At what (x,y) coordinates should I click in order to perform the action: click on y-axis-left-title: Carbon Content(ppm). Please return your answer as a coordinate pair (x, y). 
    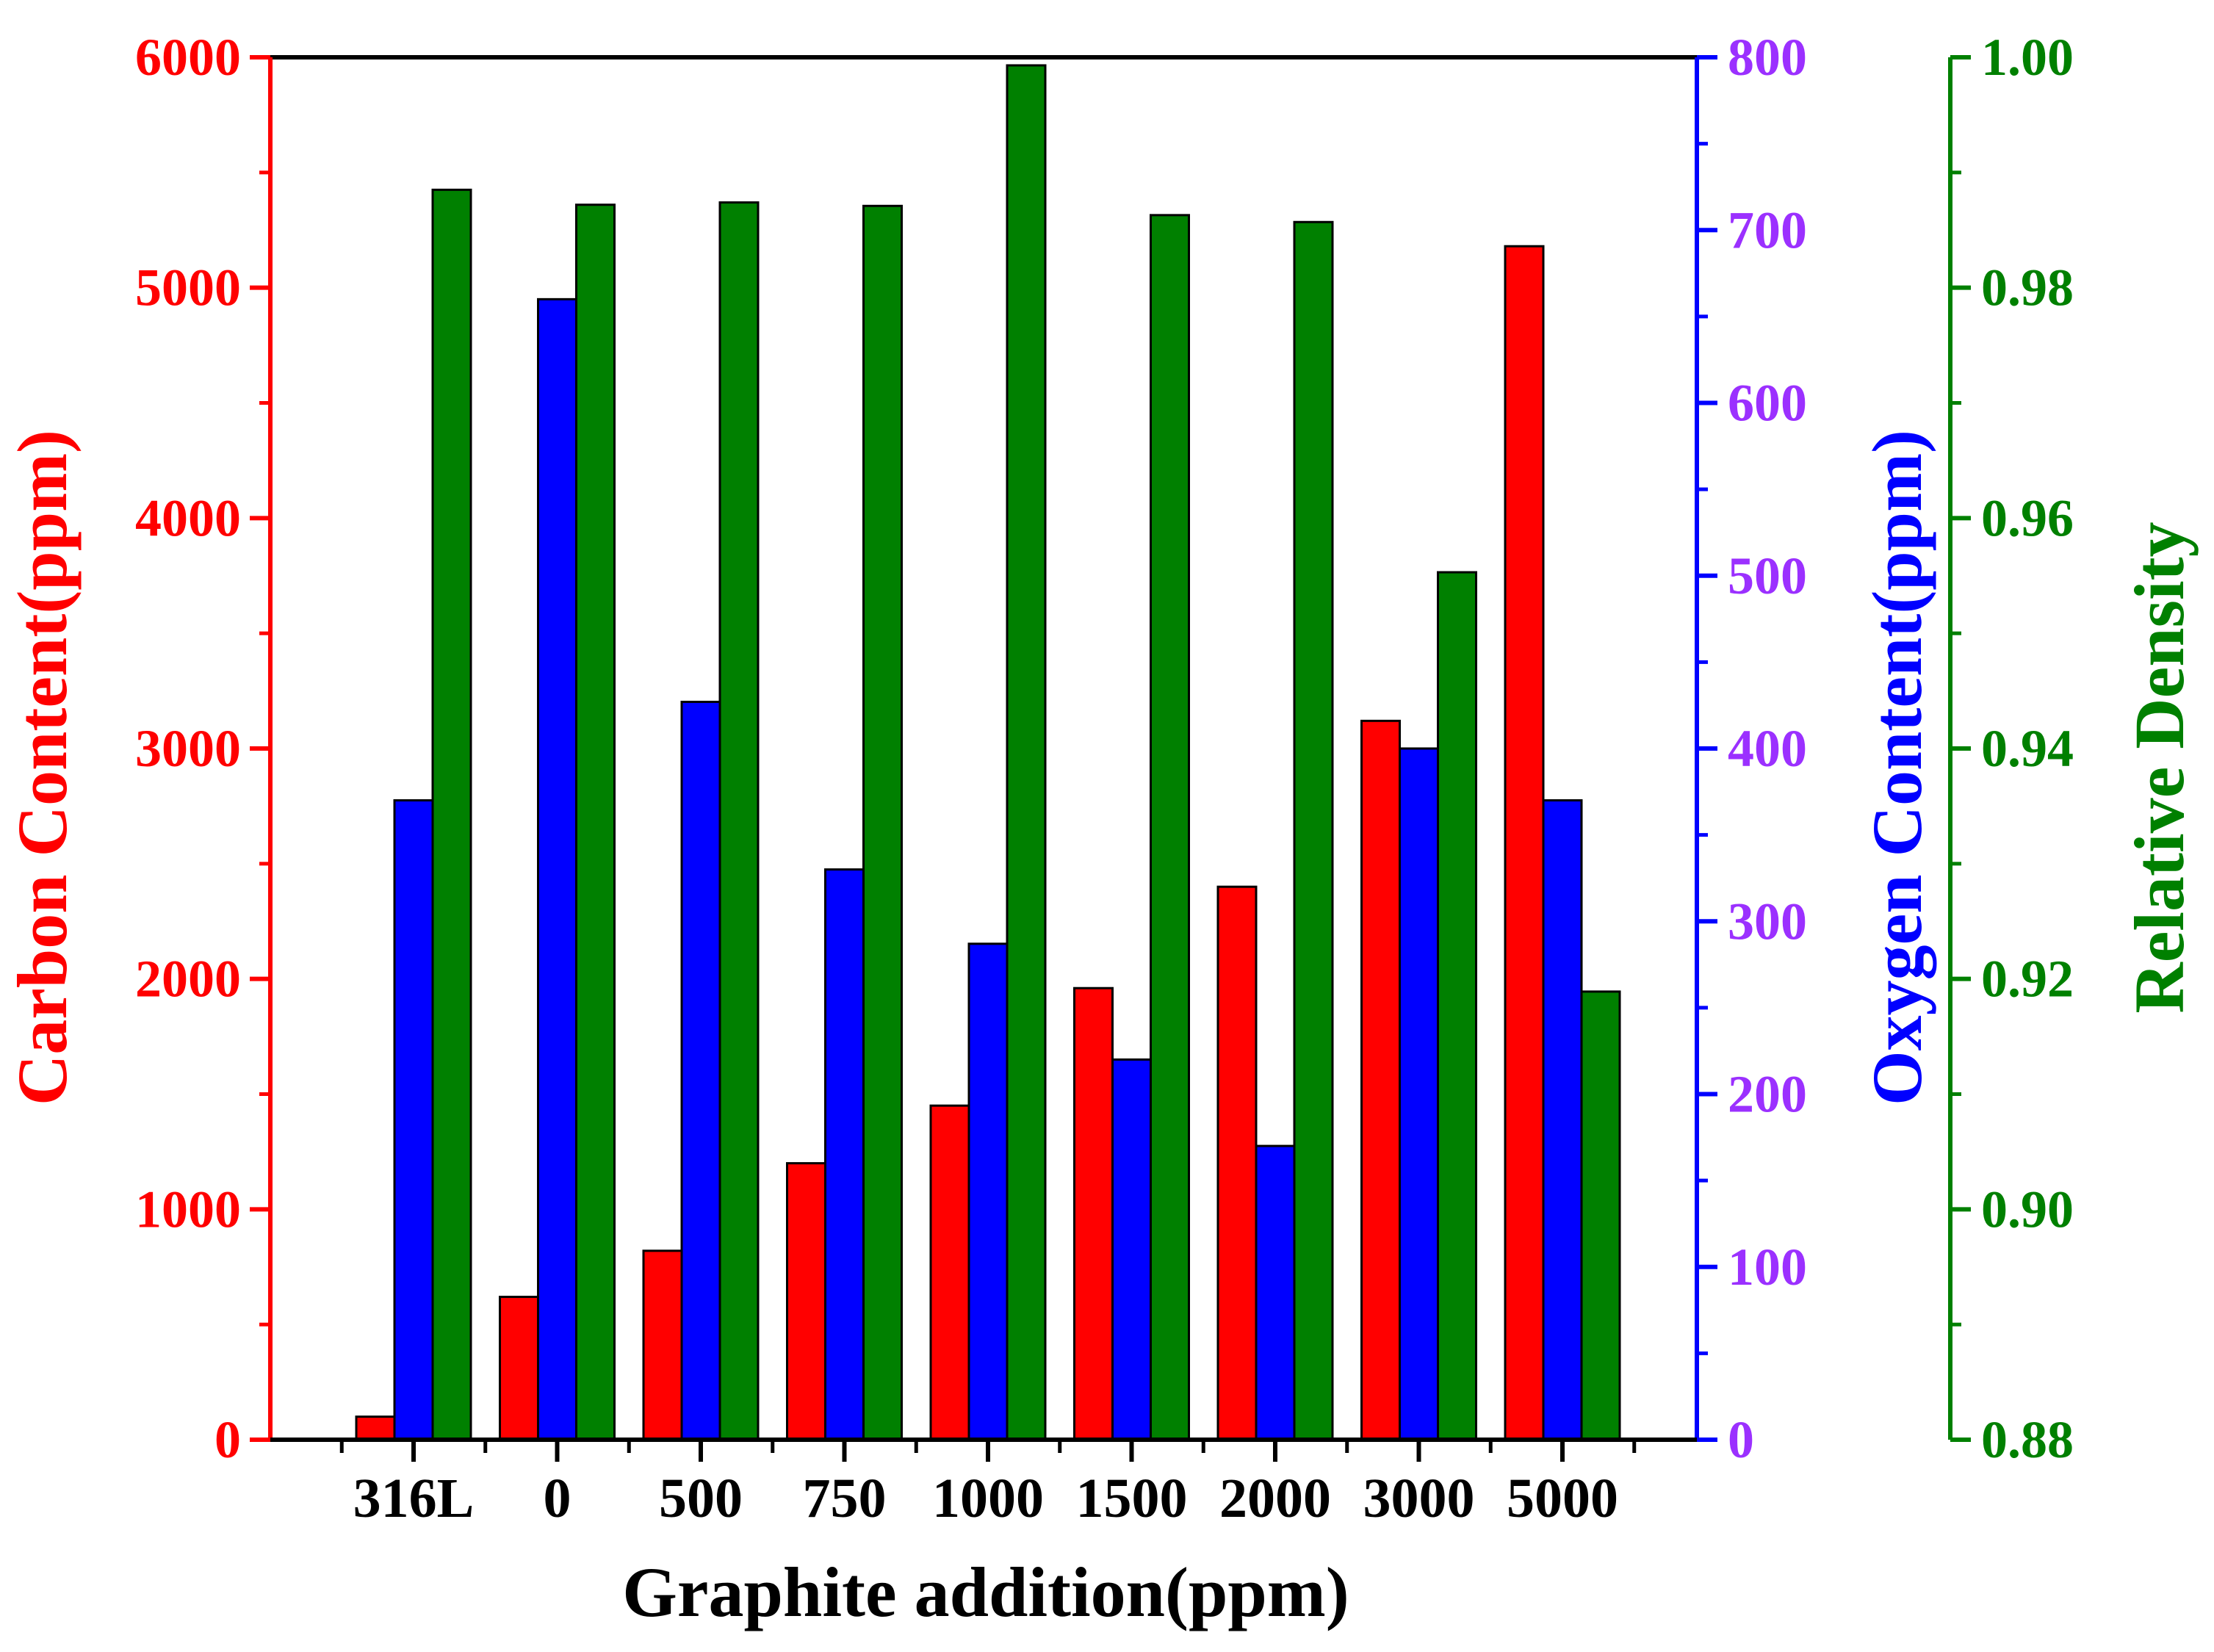
    Looking at the image, I should click on (42, 767).